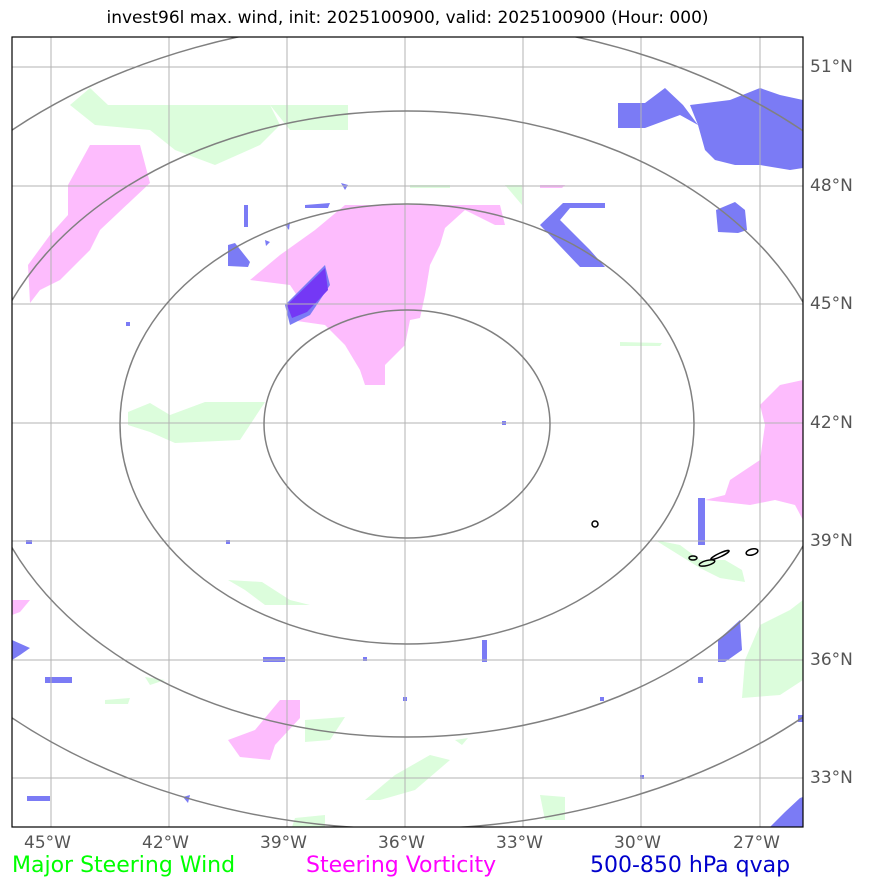  What do you see at coordinates (307, 293) in the screenshot?
I see `qvap-maximum-area` at bounding box center [307, 293].